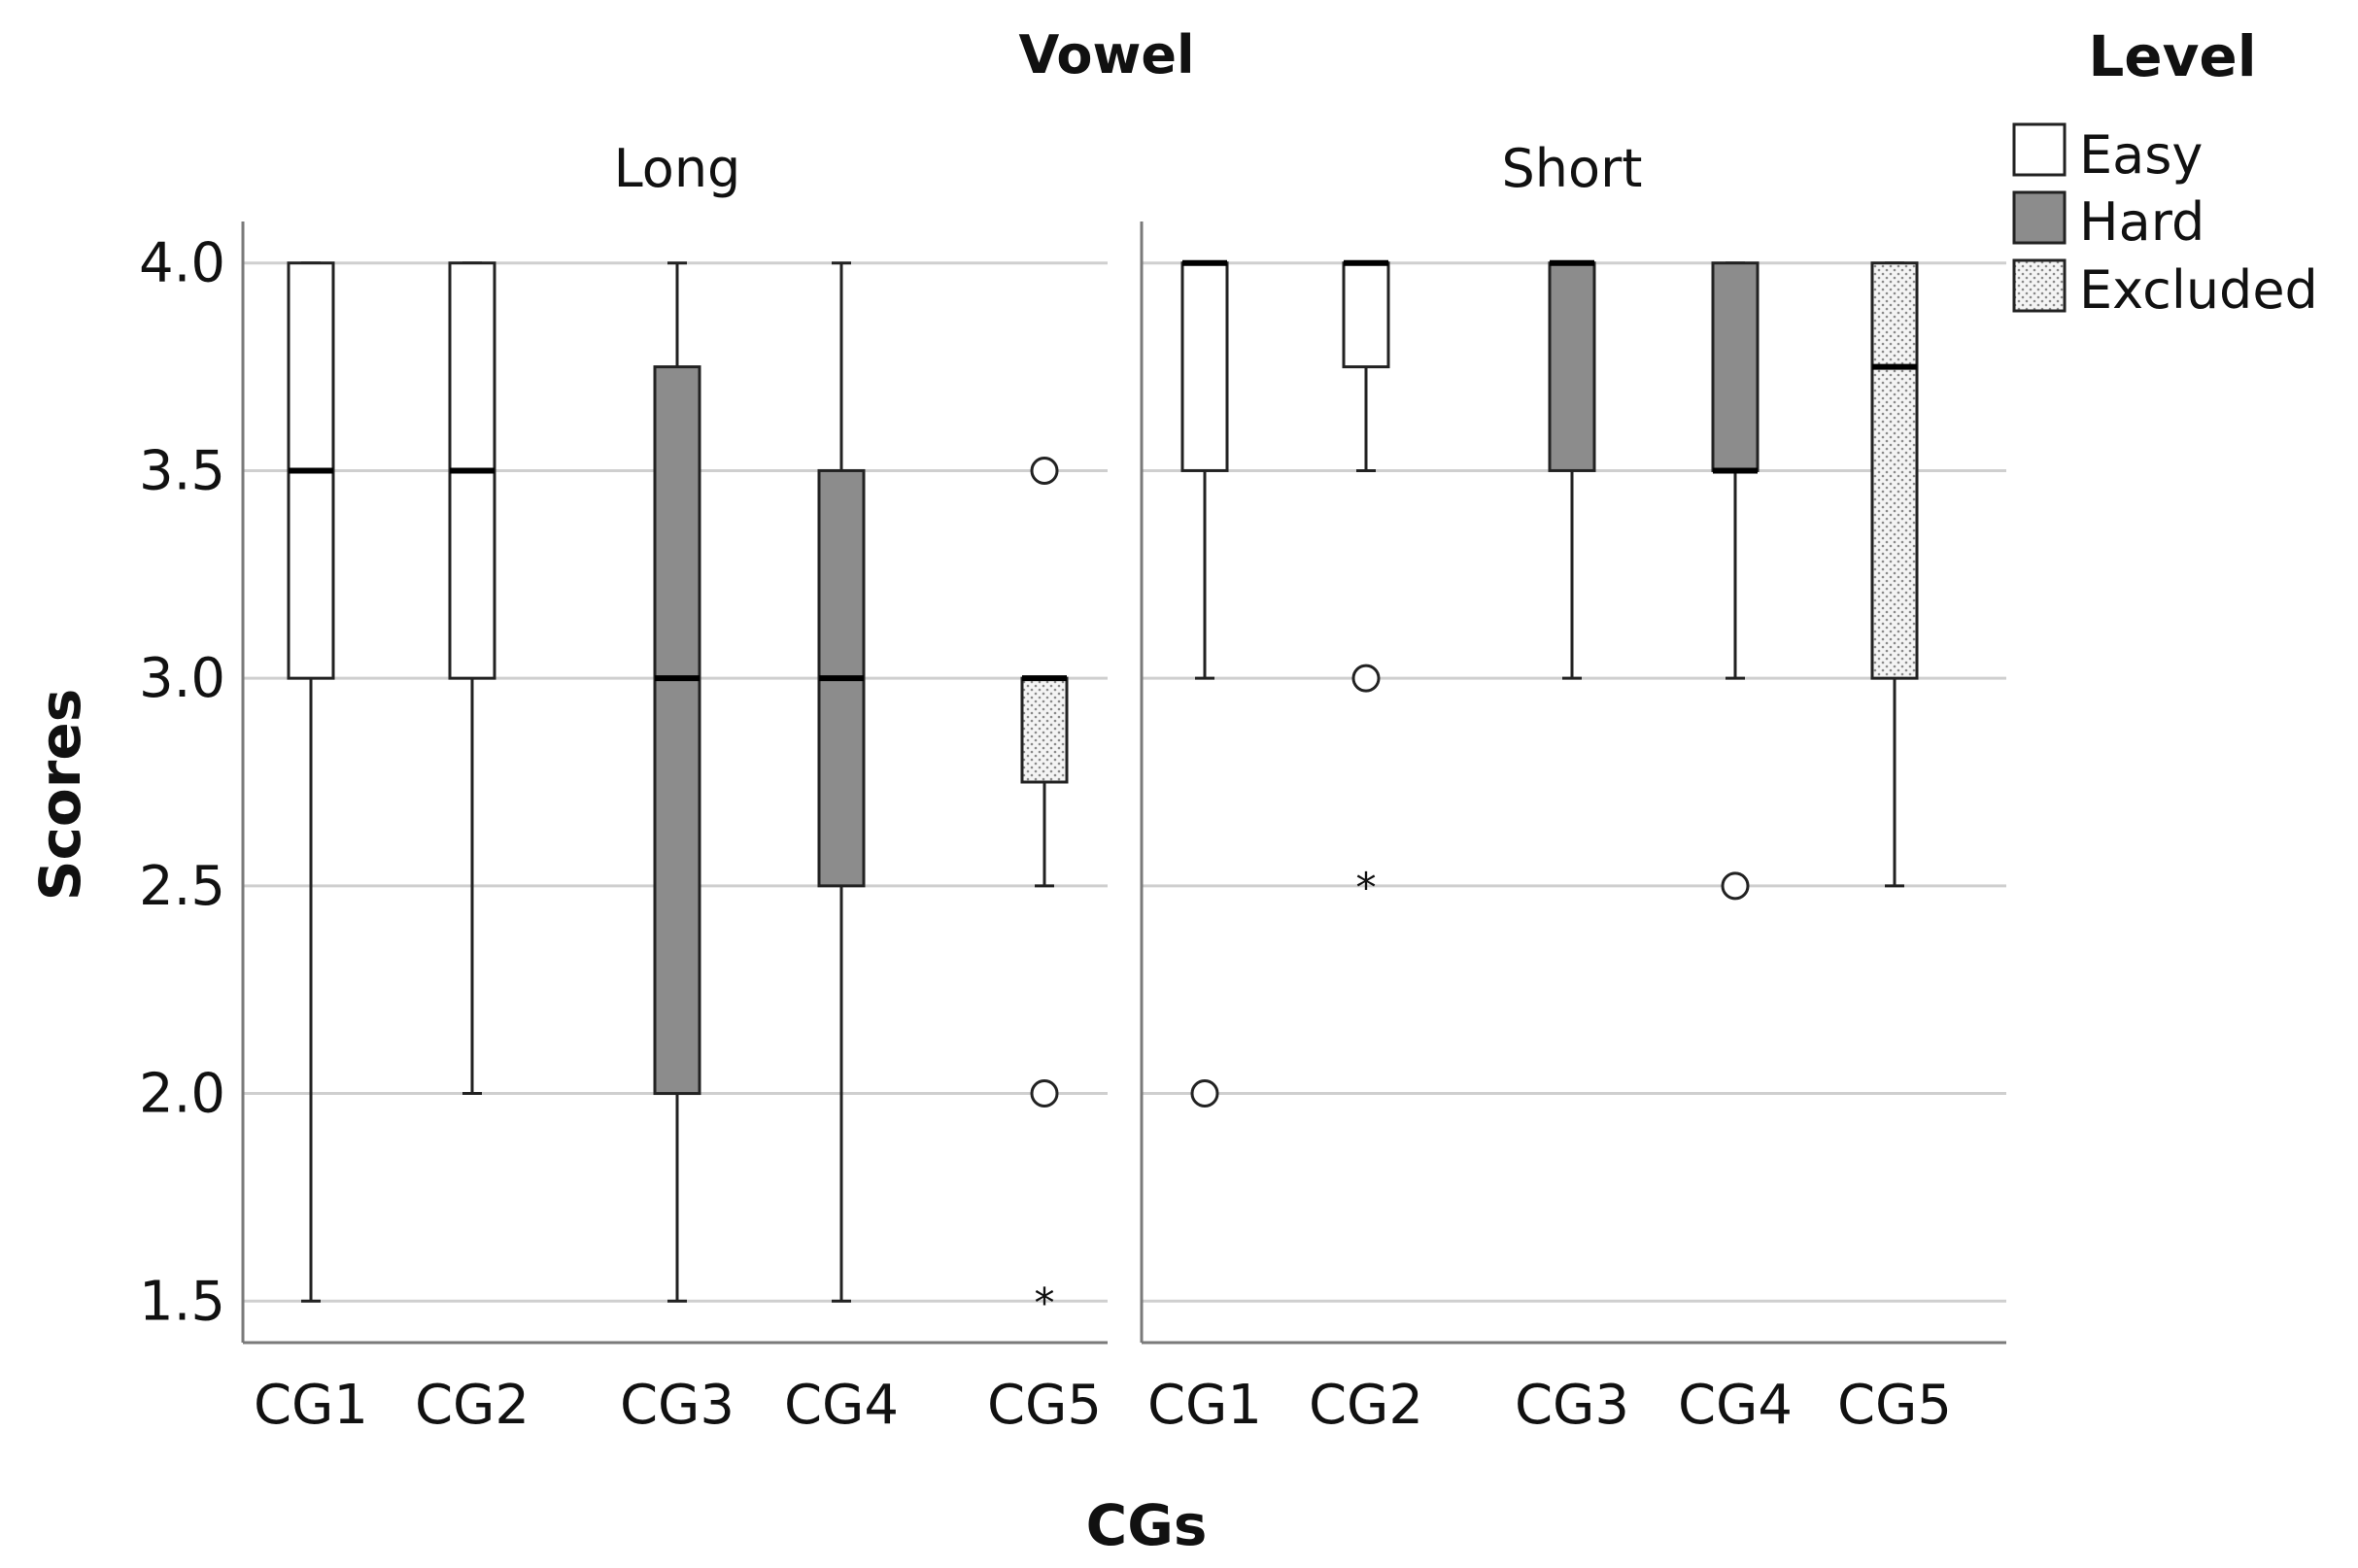 The height and width of the screenshot is (1568, 2358). I want to click on x-tick-label-long-cg3: CG3, so click(677, 1405).